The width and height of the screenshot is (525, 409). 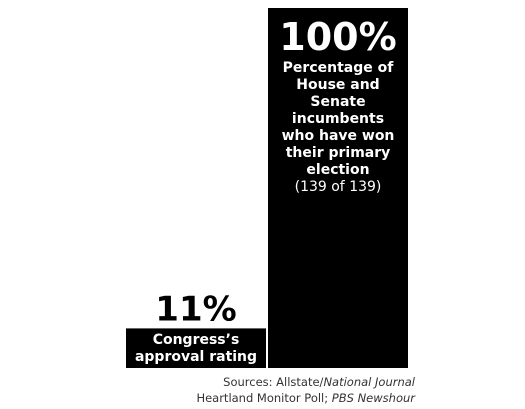 I want to click on category-label-box: Congress’s approval rating, so click(x=196, y=349).